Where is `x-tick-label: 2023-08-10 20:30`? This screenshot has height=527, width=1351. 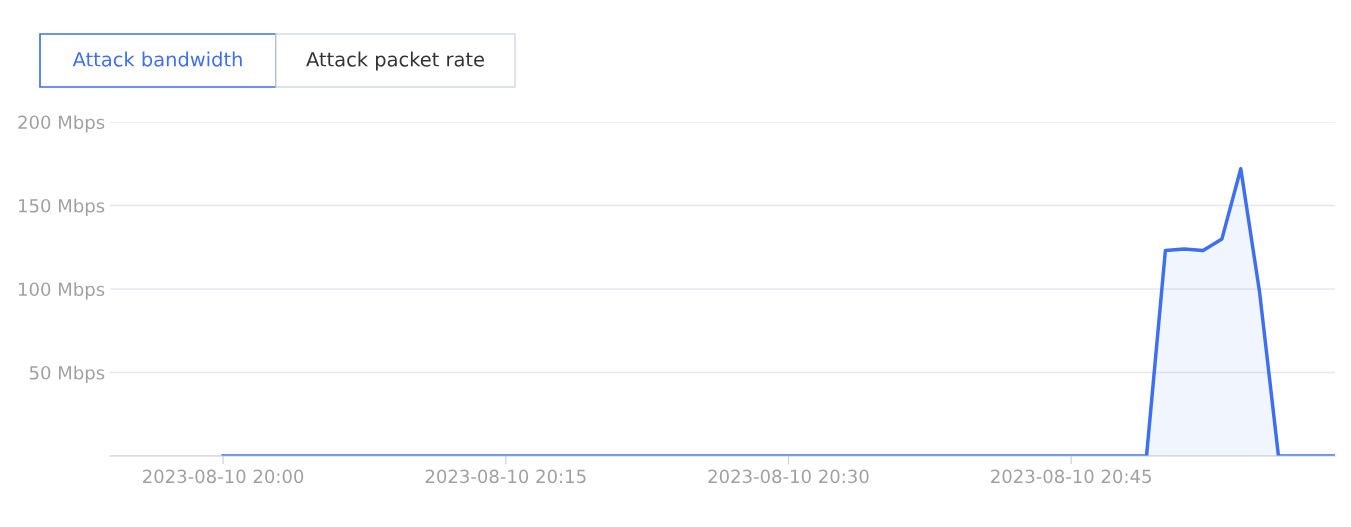
x-tick-label: 2023-08-10 20:30 is located at coordinates (788, 476).